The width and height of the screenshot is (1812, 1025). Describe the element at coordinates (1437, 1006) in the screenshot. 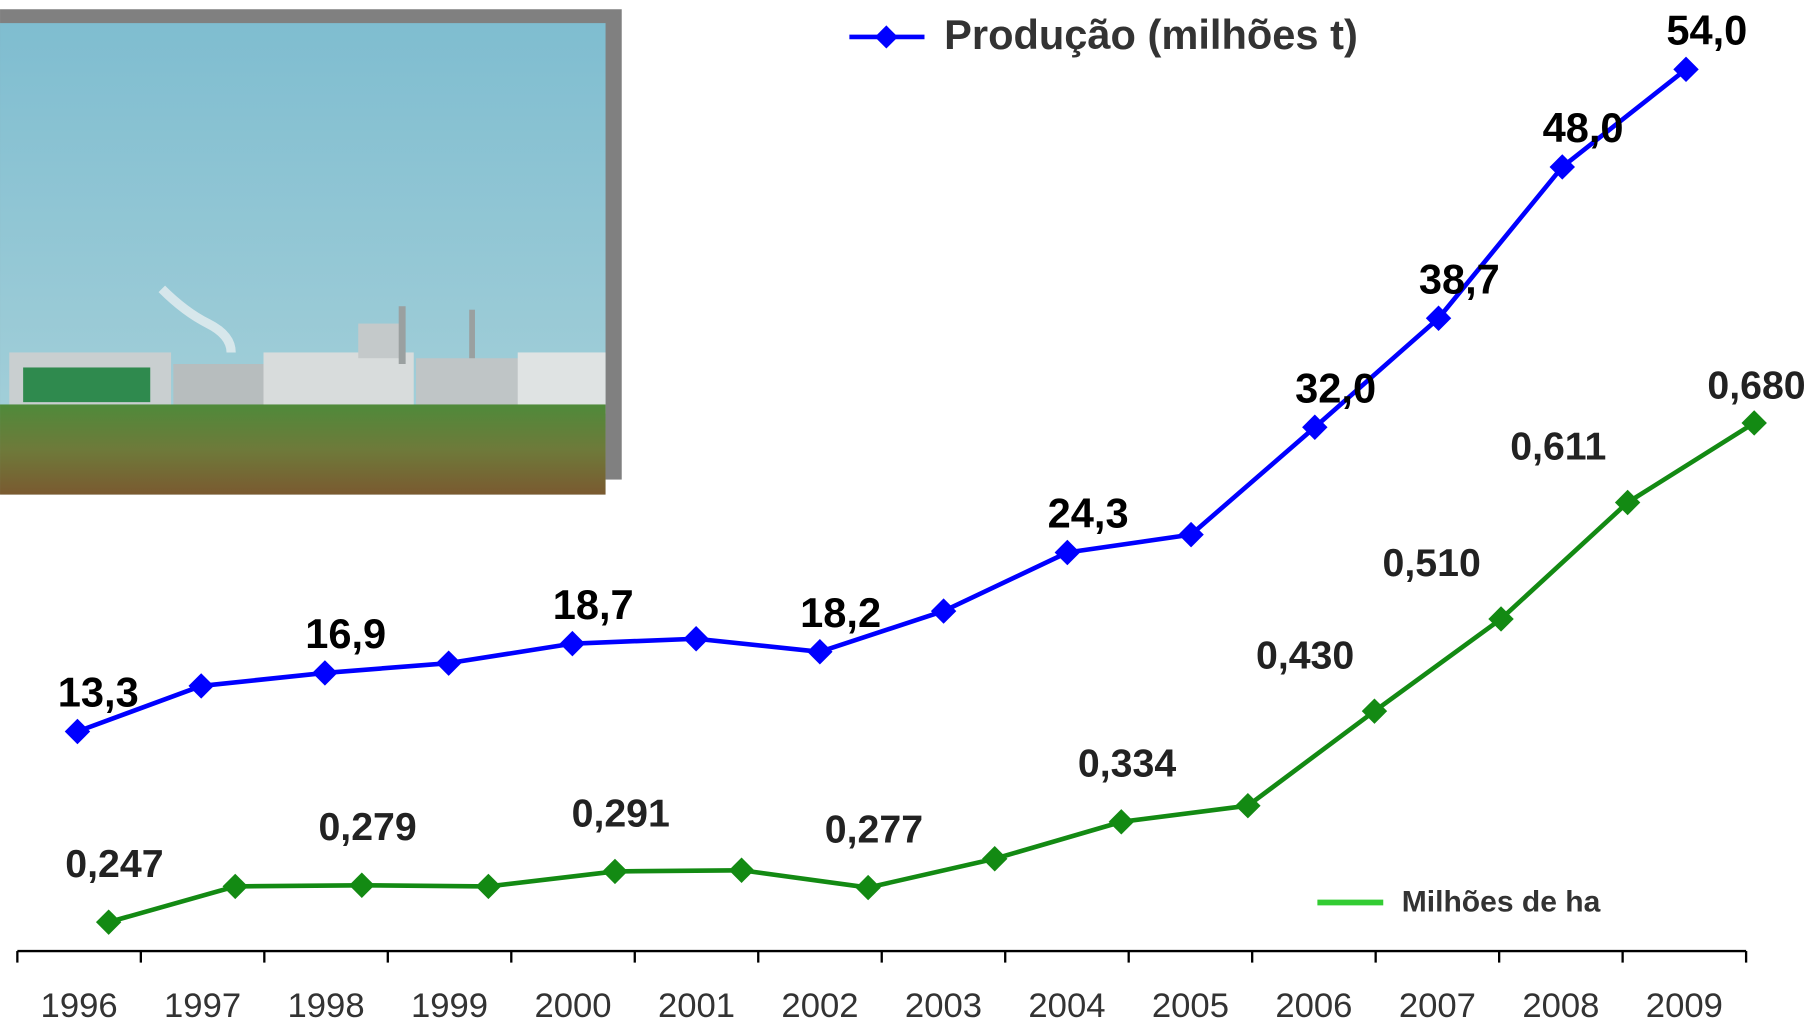

I see `x-tick-label: 2007` at that location.